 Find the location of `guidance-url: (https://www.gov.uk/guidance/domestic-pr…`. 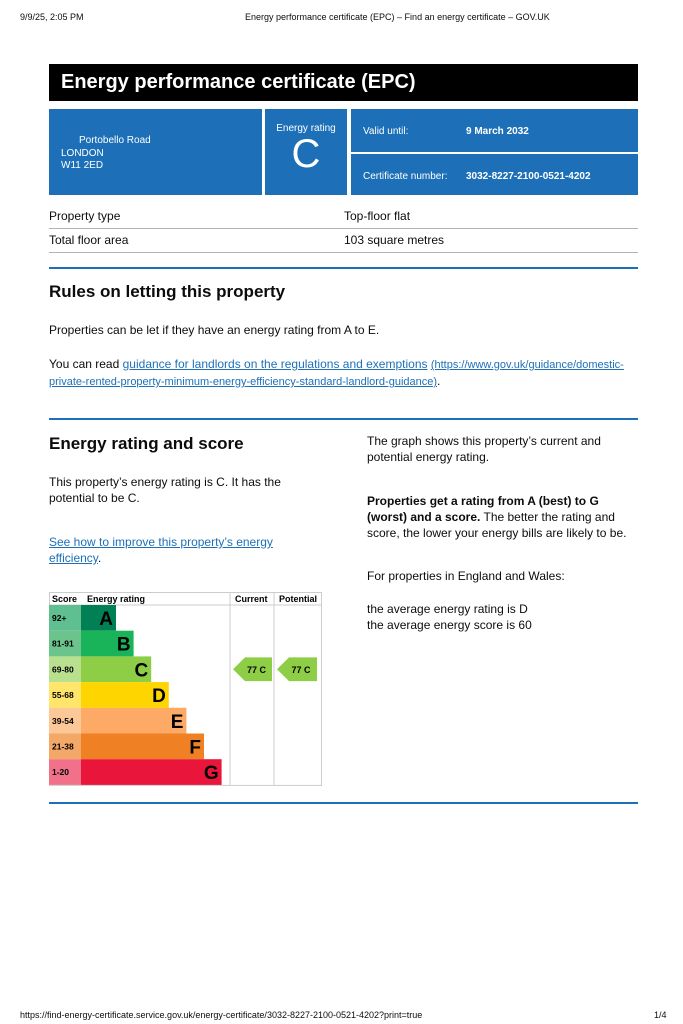

guidance-url: (https://www.gov.uk/guidance/domestic-pr… is located at coordinates (336, 373).